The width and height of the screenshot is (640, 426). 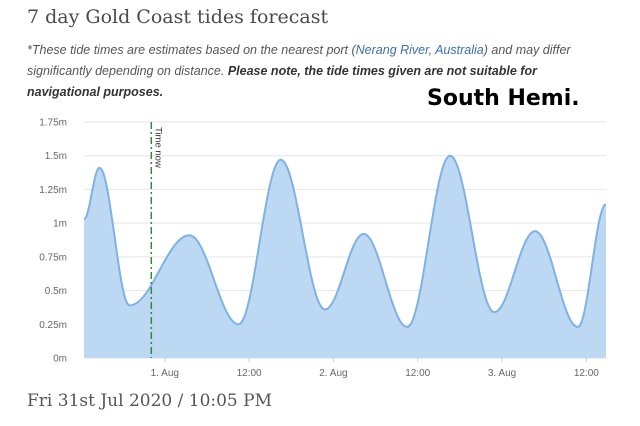 What do you see at coordinates (157, 147) in the screenshot?
I see `time-now-label: Time now` at bounding box center [157, 147].